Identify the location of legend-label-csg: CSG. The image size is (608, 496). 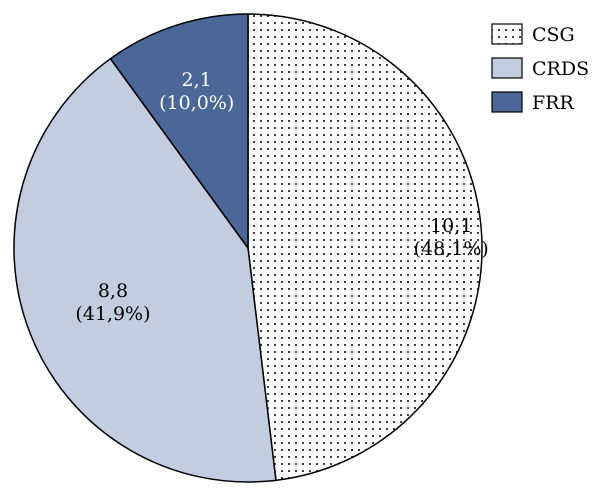
(553, 35).